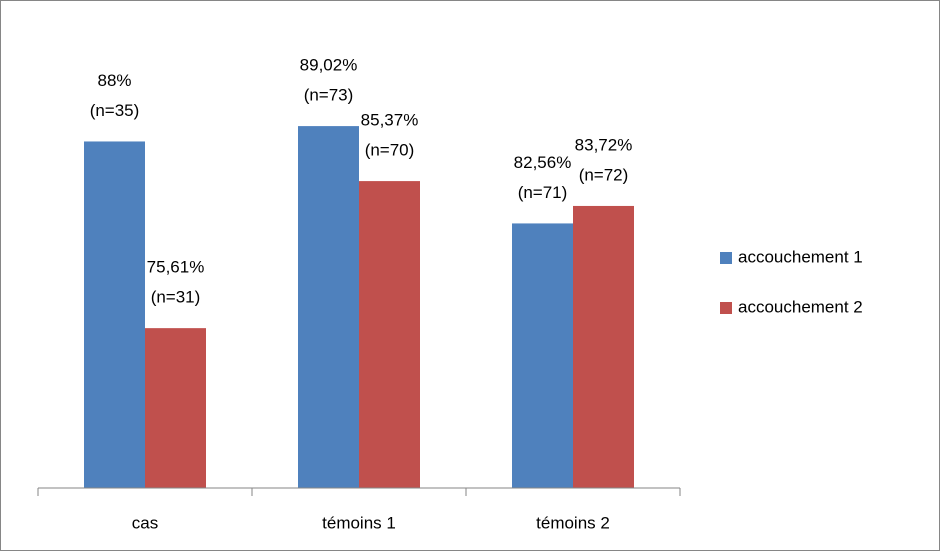 This screenshot has width=941, height=552. What do you see at coordinates (800, 306) in the screenshot?
I see `legend-label: accouchement 2` at bounding box center [800, 306].